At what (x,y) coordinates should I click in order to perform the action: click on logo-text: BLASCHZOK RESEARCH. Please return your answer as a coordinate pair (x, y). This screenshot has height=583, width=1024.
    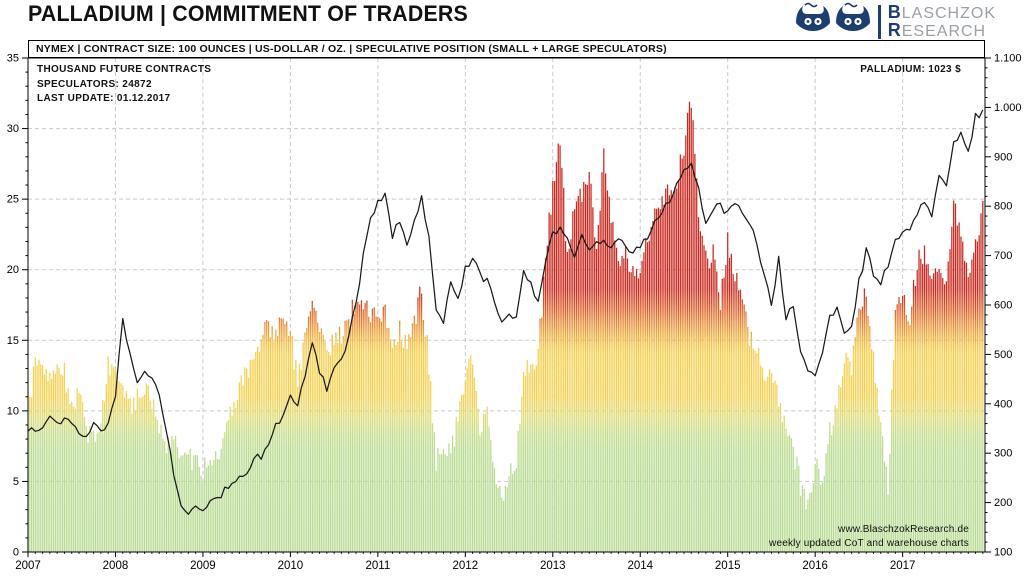
    Looking at the image, I should click on (941, 21).